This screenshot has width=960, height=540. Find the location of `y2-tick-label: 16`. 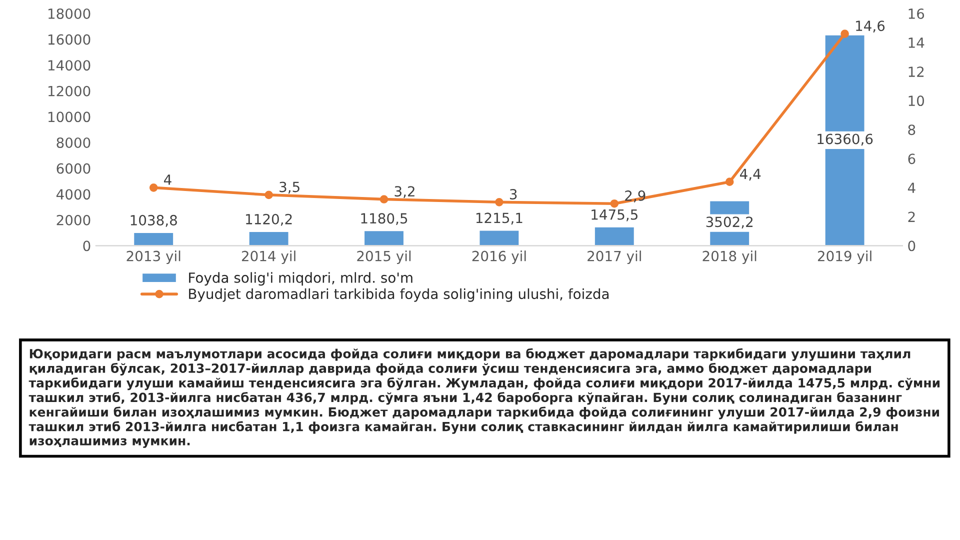

y2-tick-label: 16 is located at coordinates (916, 13).